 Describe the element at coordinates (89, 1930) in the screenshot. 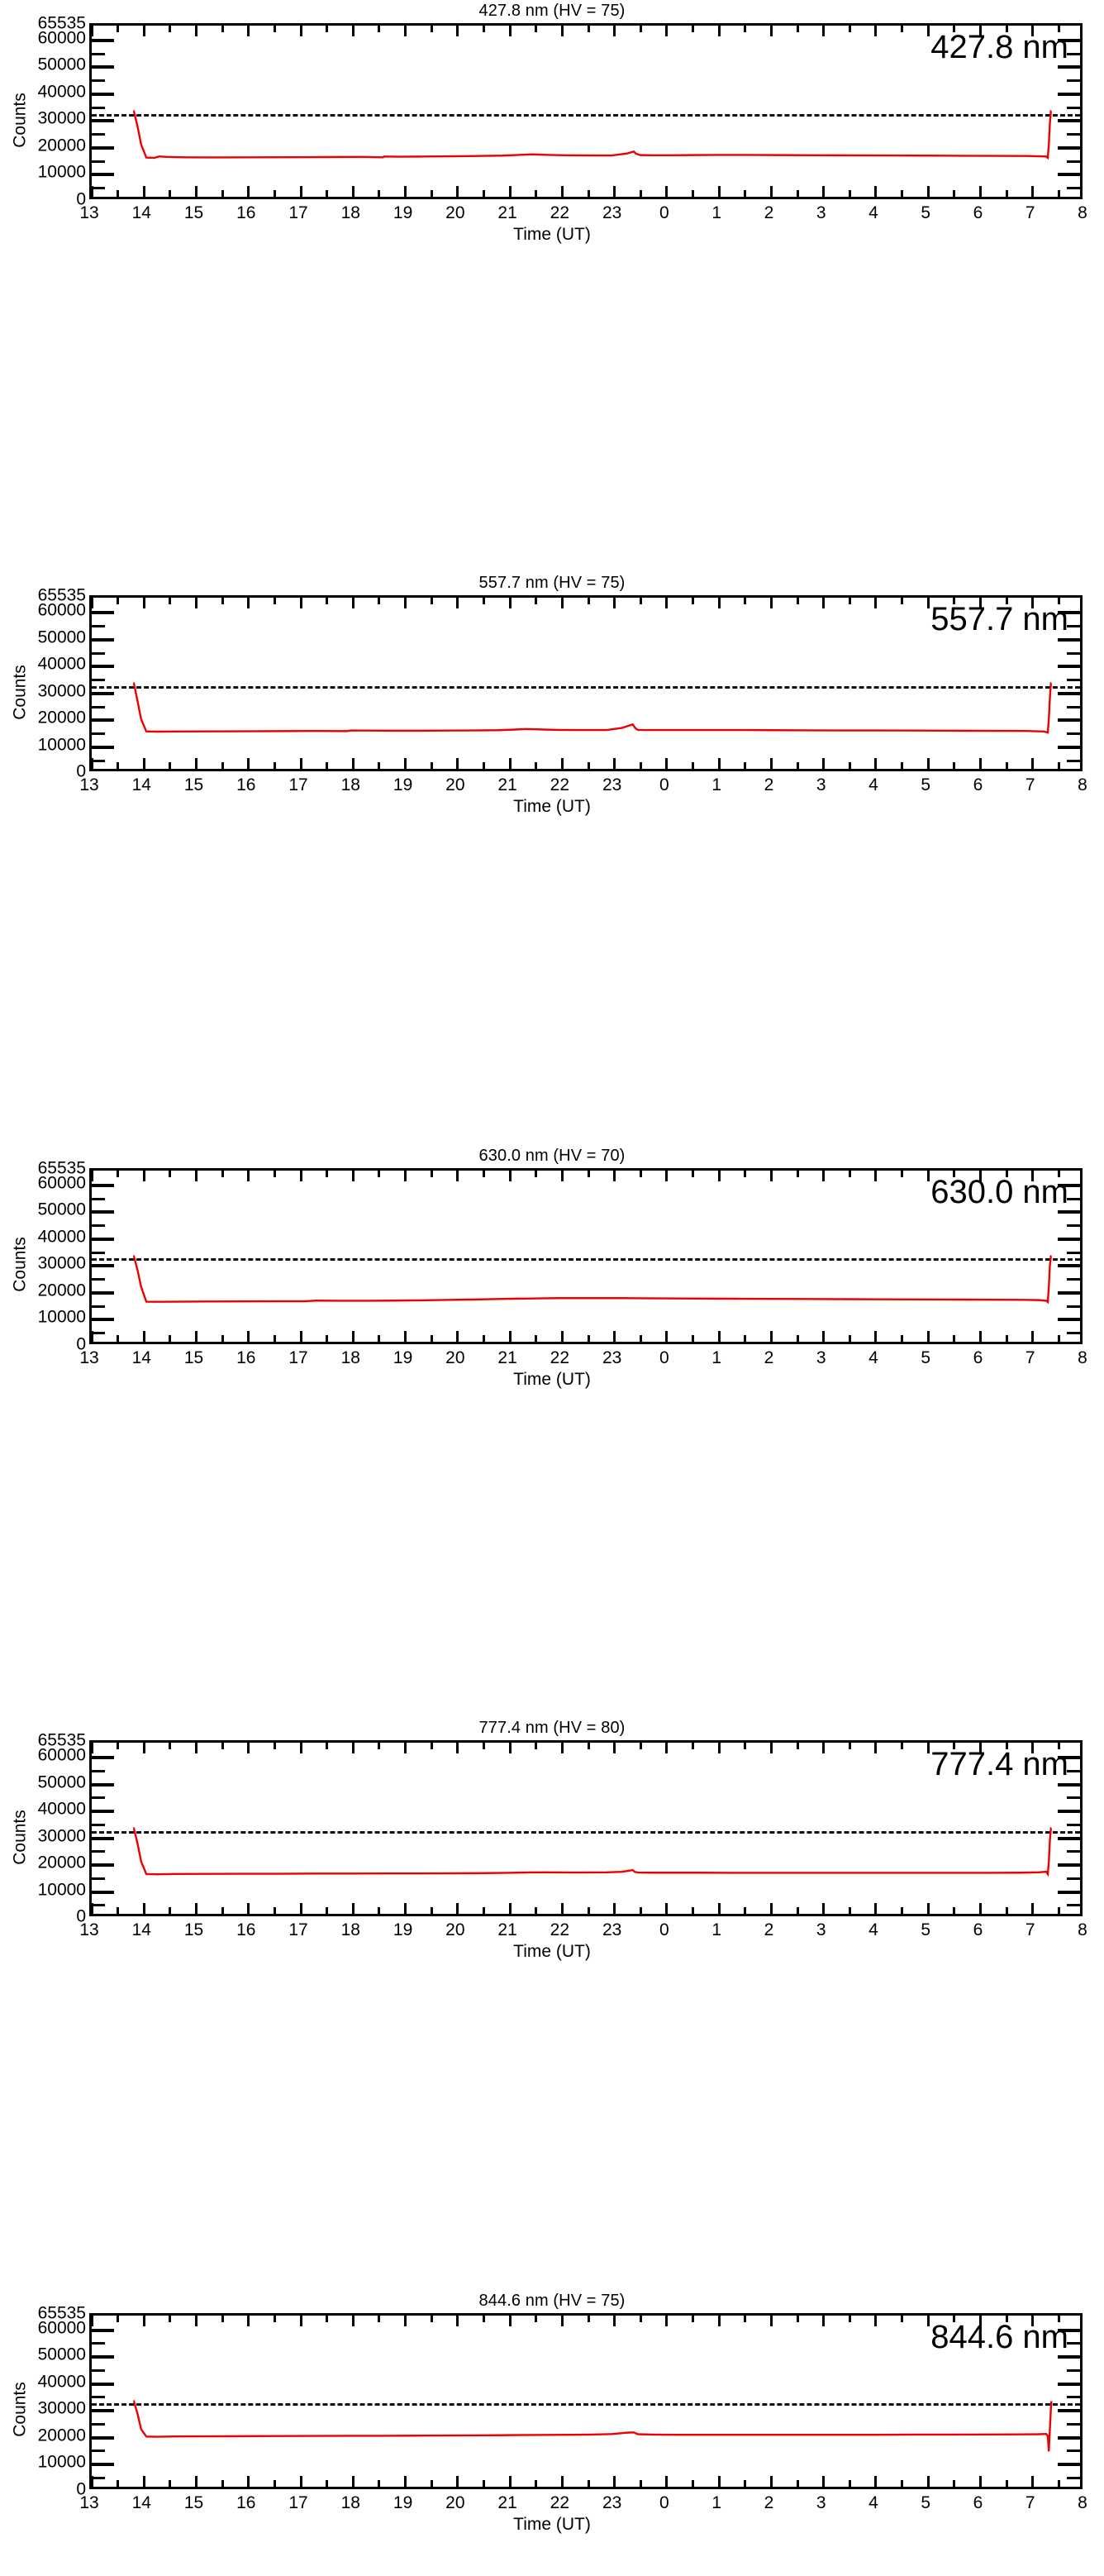

I see `x-tick-label: 13` at that location.